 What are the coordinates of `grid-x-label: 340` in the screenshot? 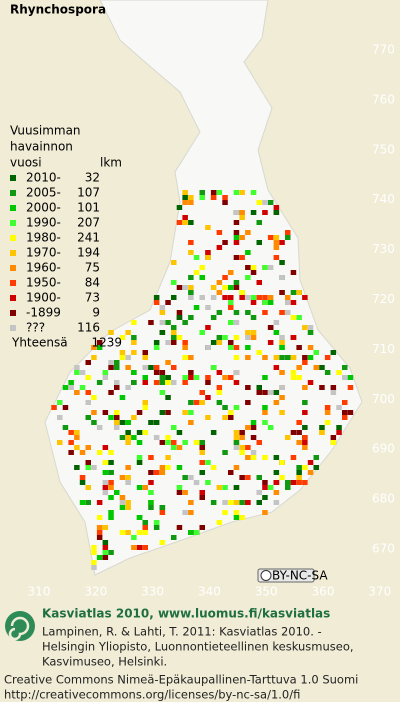 It's located at (209, 592).